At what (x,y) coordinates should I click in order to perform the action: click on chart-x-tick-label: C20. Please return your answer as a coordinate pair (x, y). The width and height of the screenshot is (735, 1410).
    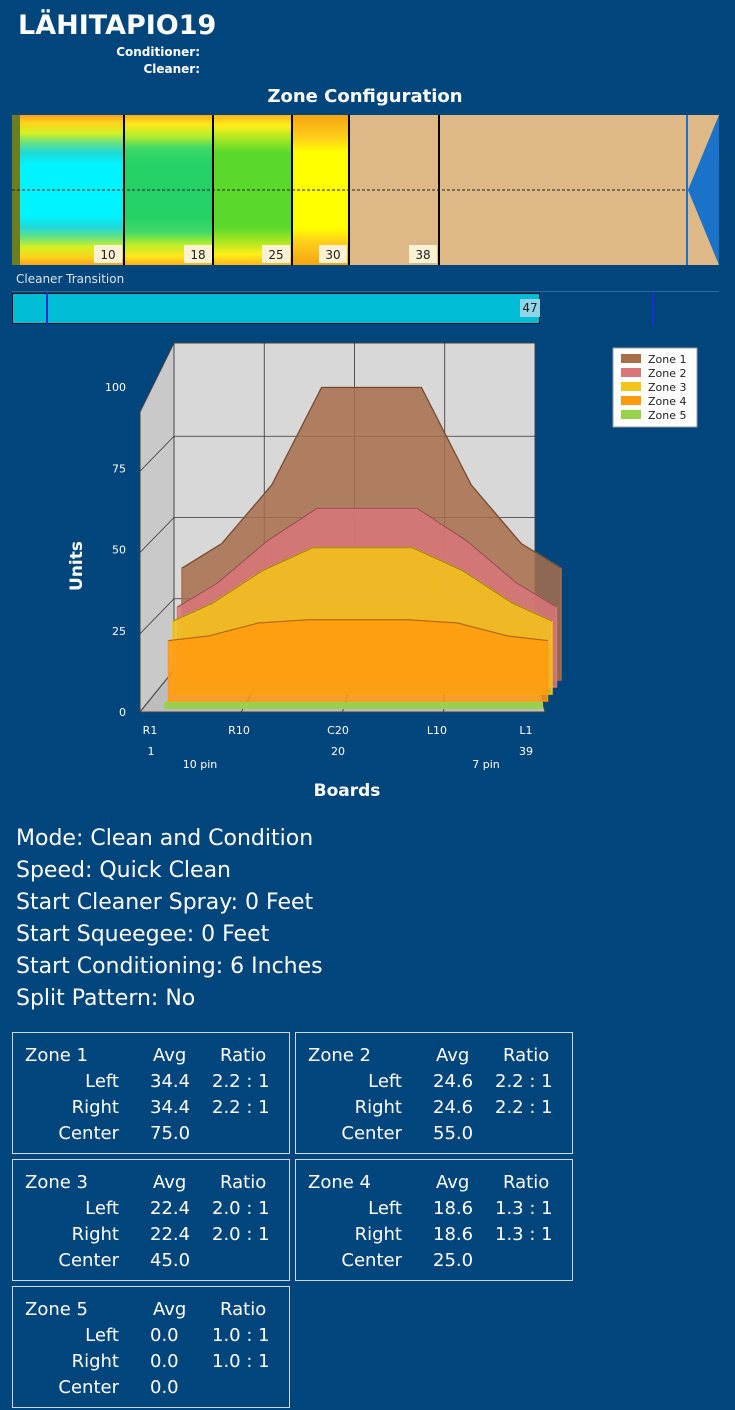
    Looking at the image, I should click on (338, 730).